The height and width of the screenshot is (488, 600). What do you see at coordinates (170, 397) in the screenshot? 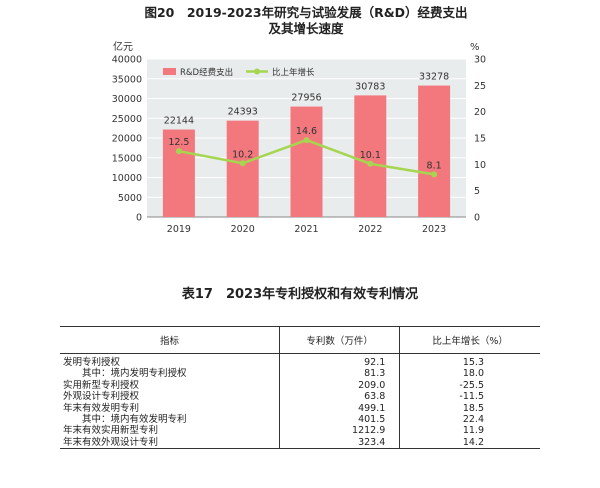
I see `row-indicator: 外观设计专利授权` at bounding box center [170, 397].